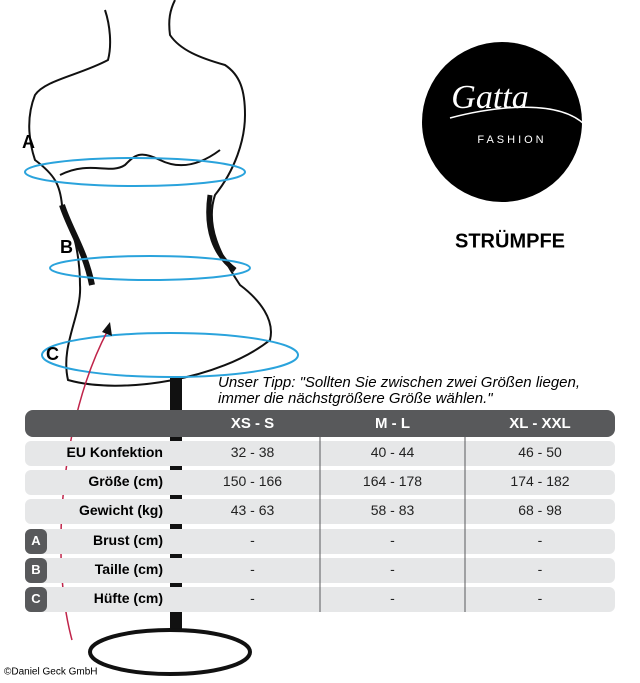 This screenshot has height=683, width=640. I want to click on figure-label: A, so click(28, 142).